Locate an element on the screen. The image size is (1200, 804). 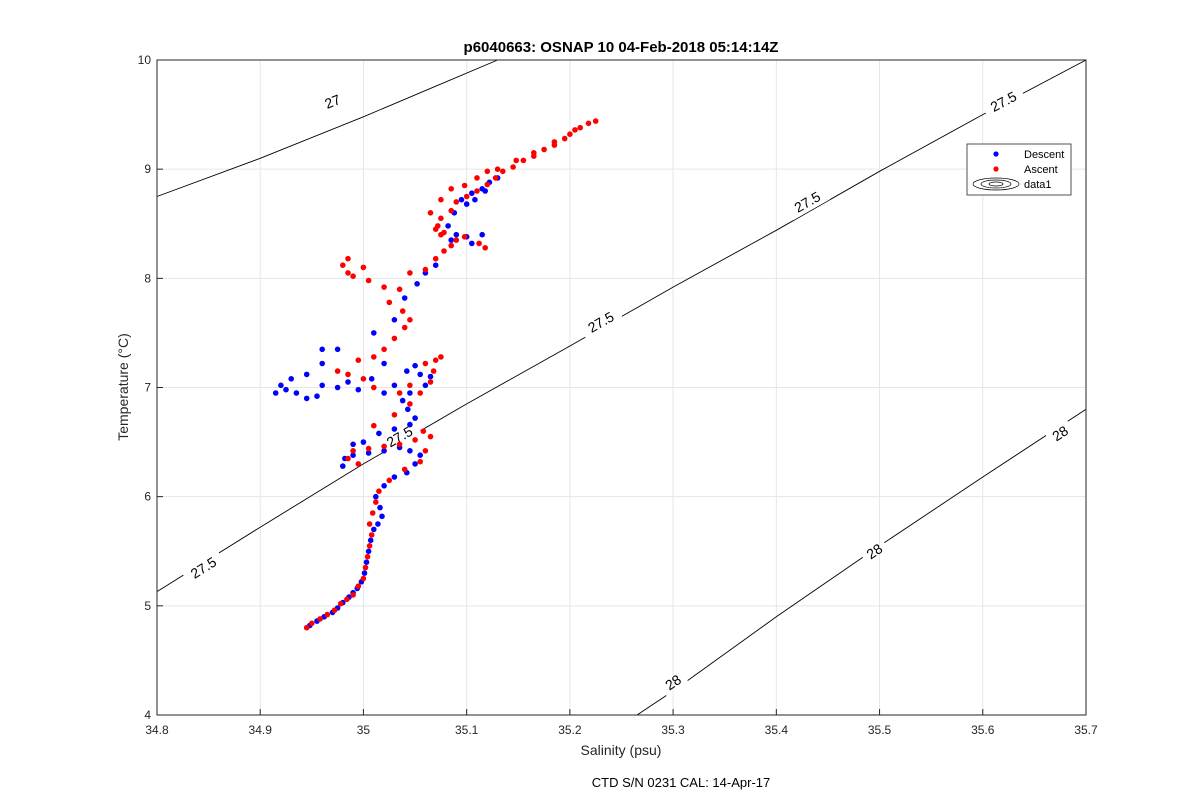
x-tick-label: 35 is located at coordinates (364, 730).